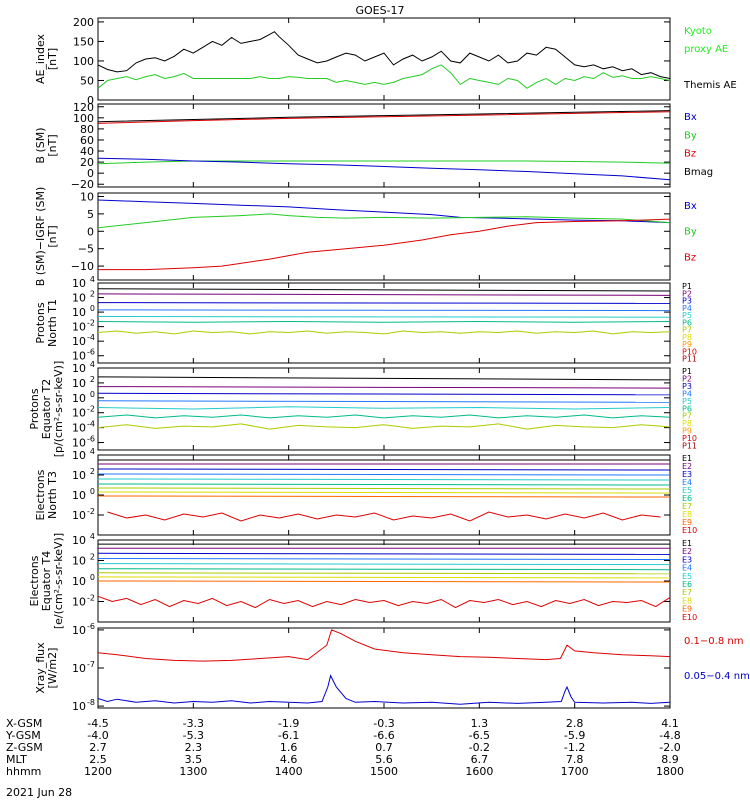 The height and width of the screenshot is (800, 750). What do you see at coordinates (87, 80) in the screenshot?
I see `y-tick-label: 50` at bounding box center [87, 80].